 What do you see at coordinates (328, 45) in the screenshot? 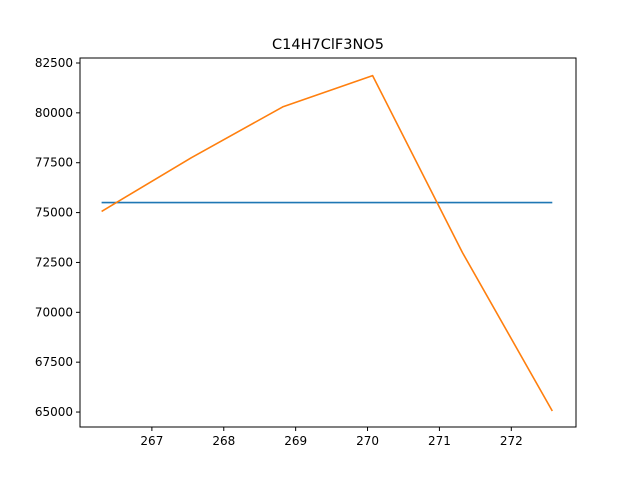
I see `chart-title: C14H7ClF3NO5` at bounding box center [328, 45].